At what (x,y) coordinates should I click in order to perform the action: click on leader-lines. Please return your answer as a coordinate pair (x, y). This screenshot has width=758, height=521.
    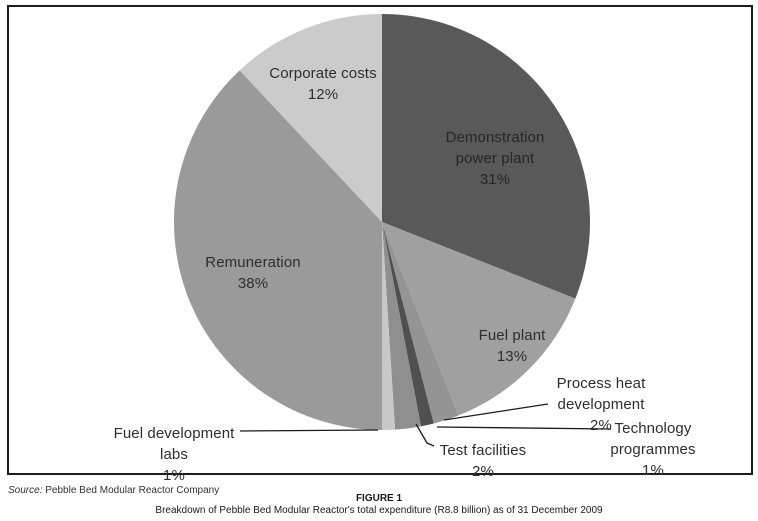
    Looking at the image, I should click on (425, 425).